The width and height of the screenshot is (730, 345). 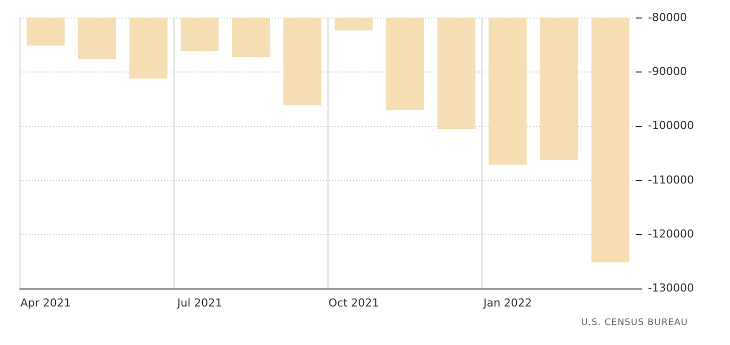 I want to click on x-tick-label: Apr 2021, so click(x=45, y=303).